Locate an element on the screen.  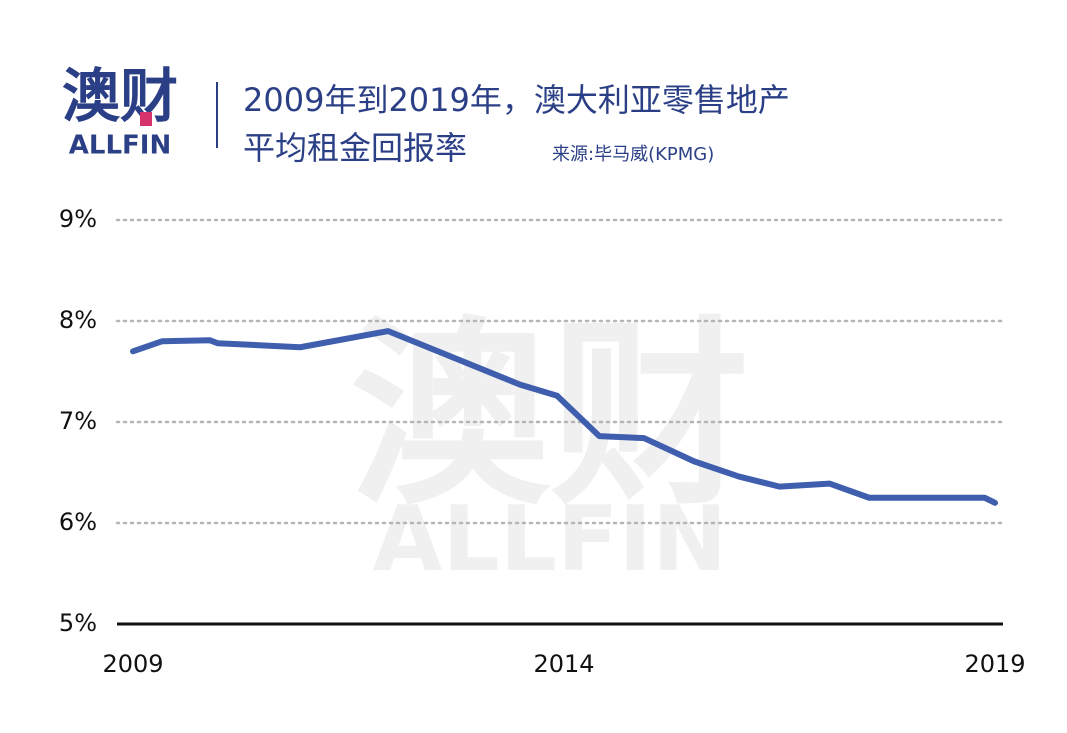
watermark: 澳财 is located at coordinates (550, 416).